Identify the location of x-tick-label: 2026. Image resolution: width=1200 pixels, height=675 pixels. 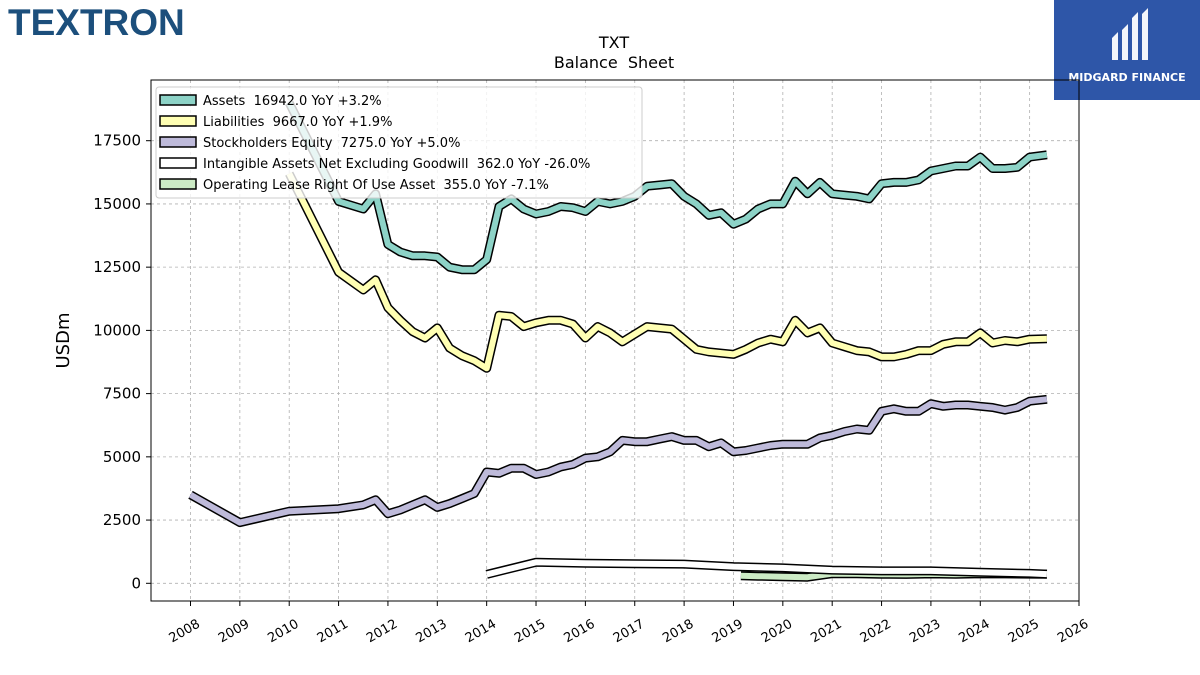
(1073, 632).